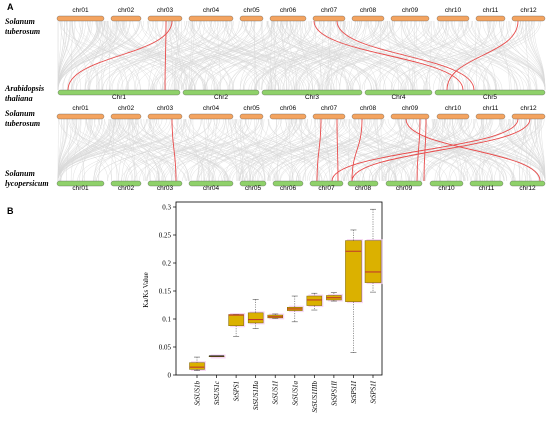 This screenshot has width=550, height=447. Describe the element at coordinates (487, 188) in the screenshot. I see `chromosome-label-tomato-11: chr11` at that location.